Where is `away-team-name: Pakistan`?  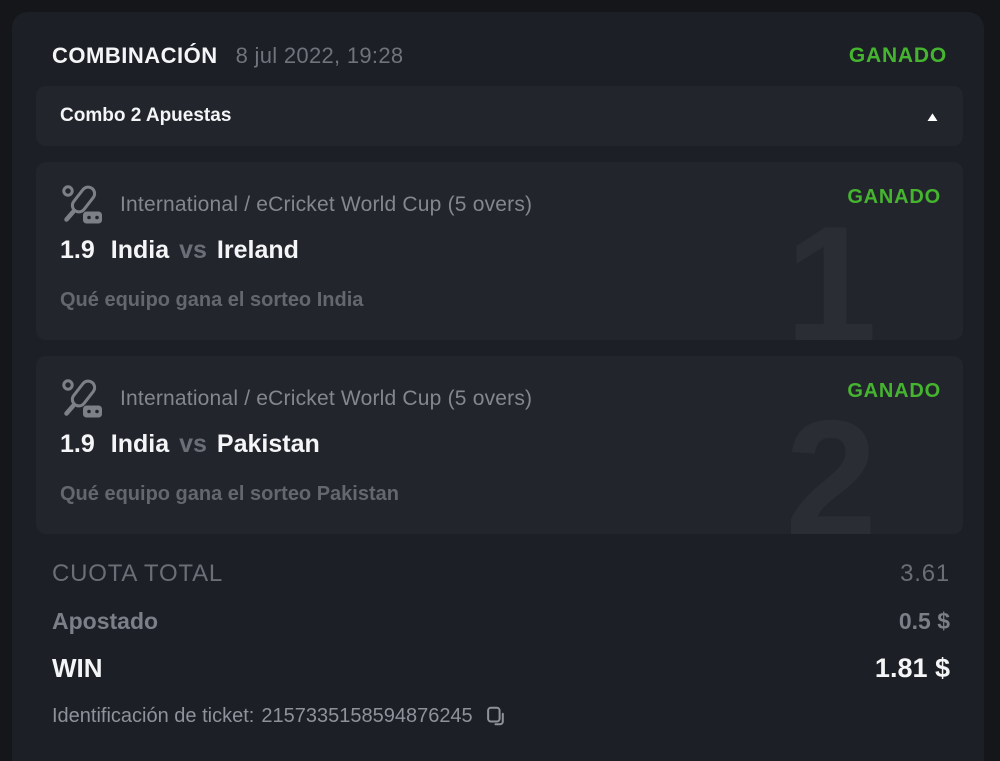
away-team-name: Pakistan is located at coordinates (268, 444).